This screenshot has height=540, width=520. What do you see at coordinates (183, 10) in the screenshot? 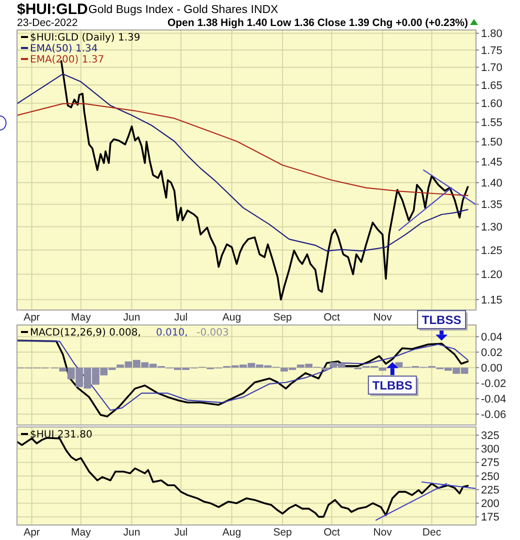
I see `chart-subtitle: Gold Bugs Index - Gold Shares INDX` at bounding box center [183, 10].